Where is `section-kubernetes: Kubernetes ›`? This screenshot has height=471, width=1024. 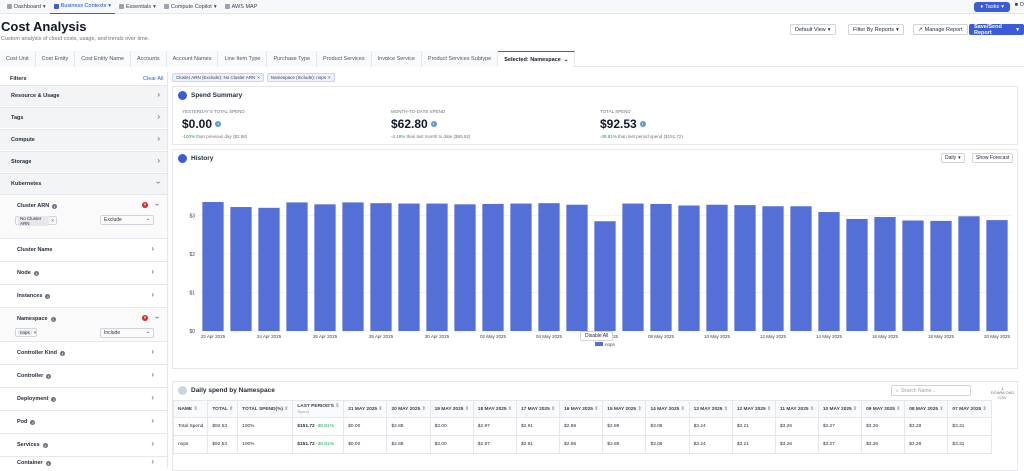
section-kubernetes: Kubernetes › is located at coordinates (83, 183).